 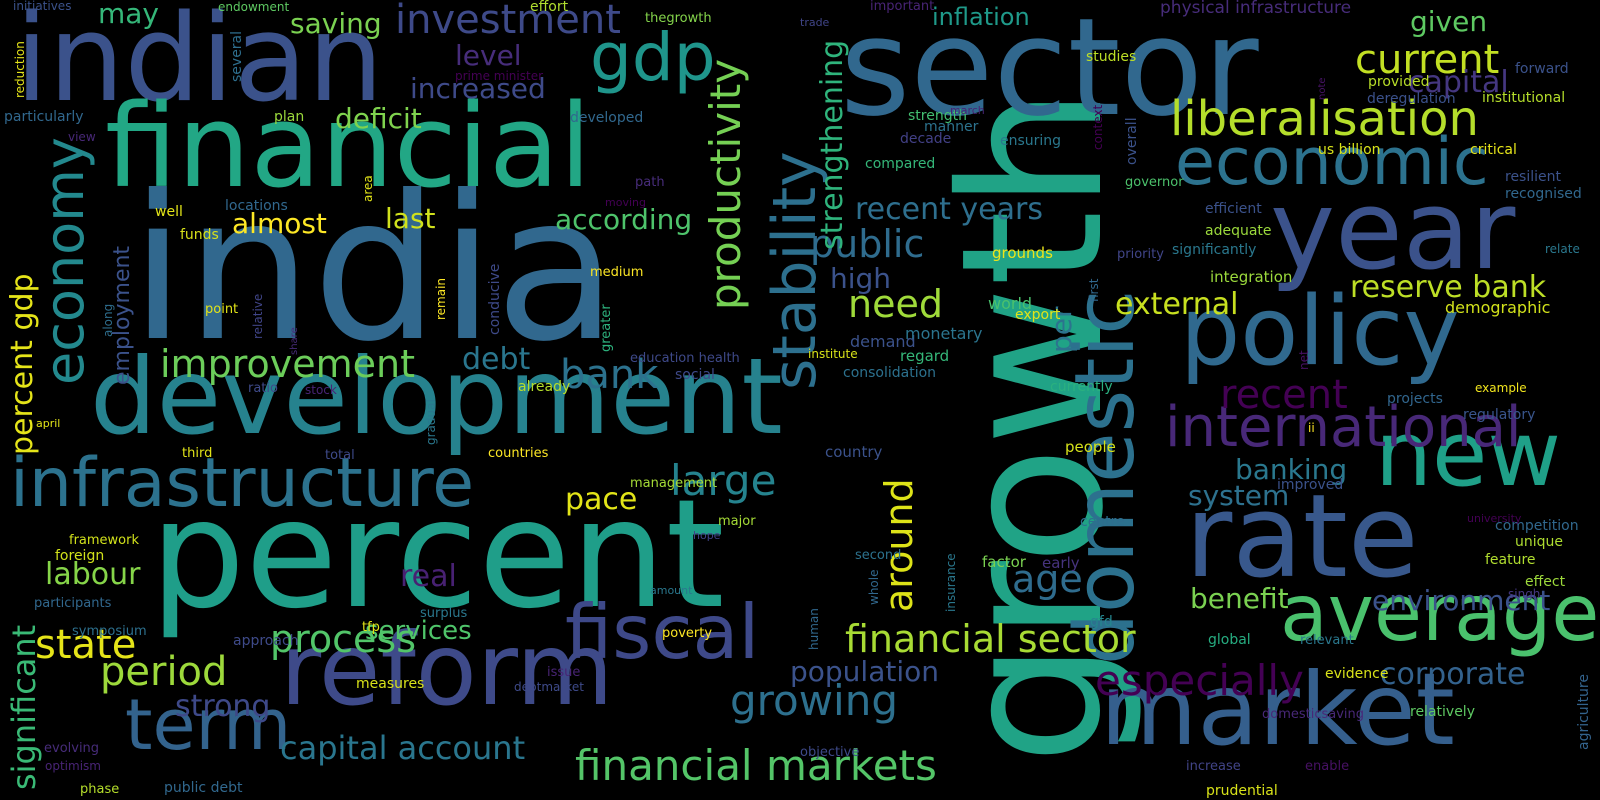 What do you see at coordinates (164, 672) in the screenshot?
I see `word-period: period` at bounding box center [164, 672].